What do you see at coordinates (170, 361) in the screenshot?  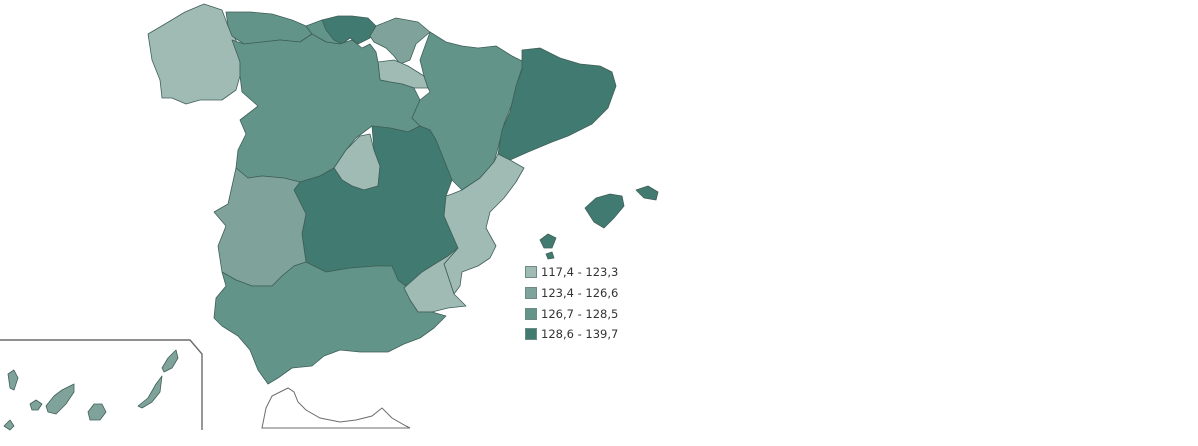 I see `region-lanzarote` at bounding box center [170, 361].